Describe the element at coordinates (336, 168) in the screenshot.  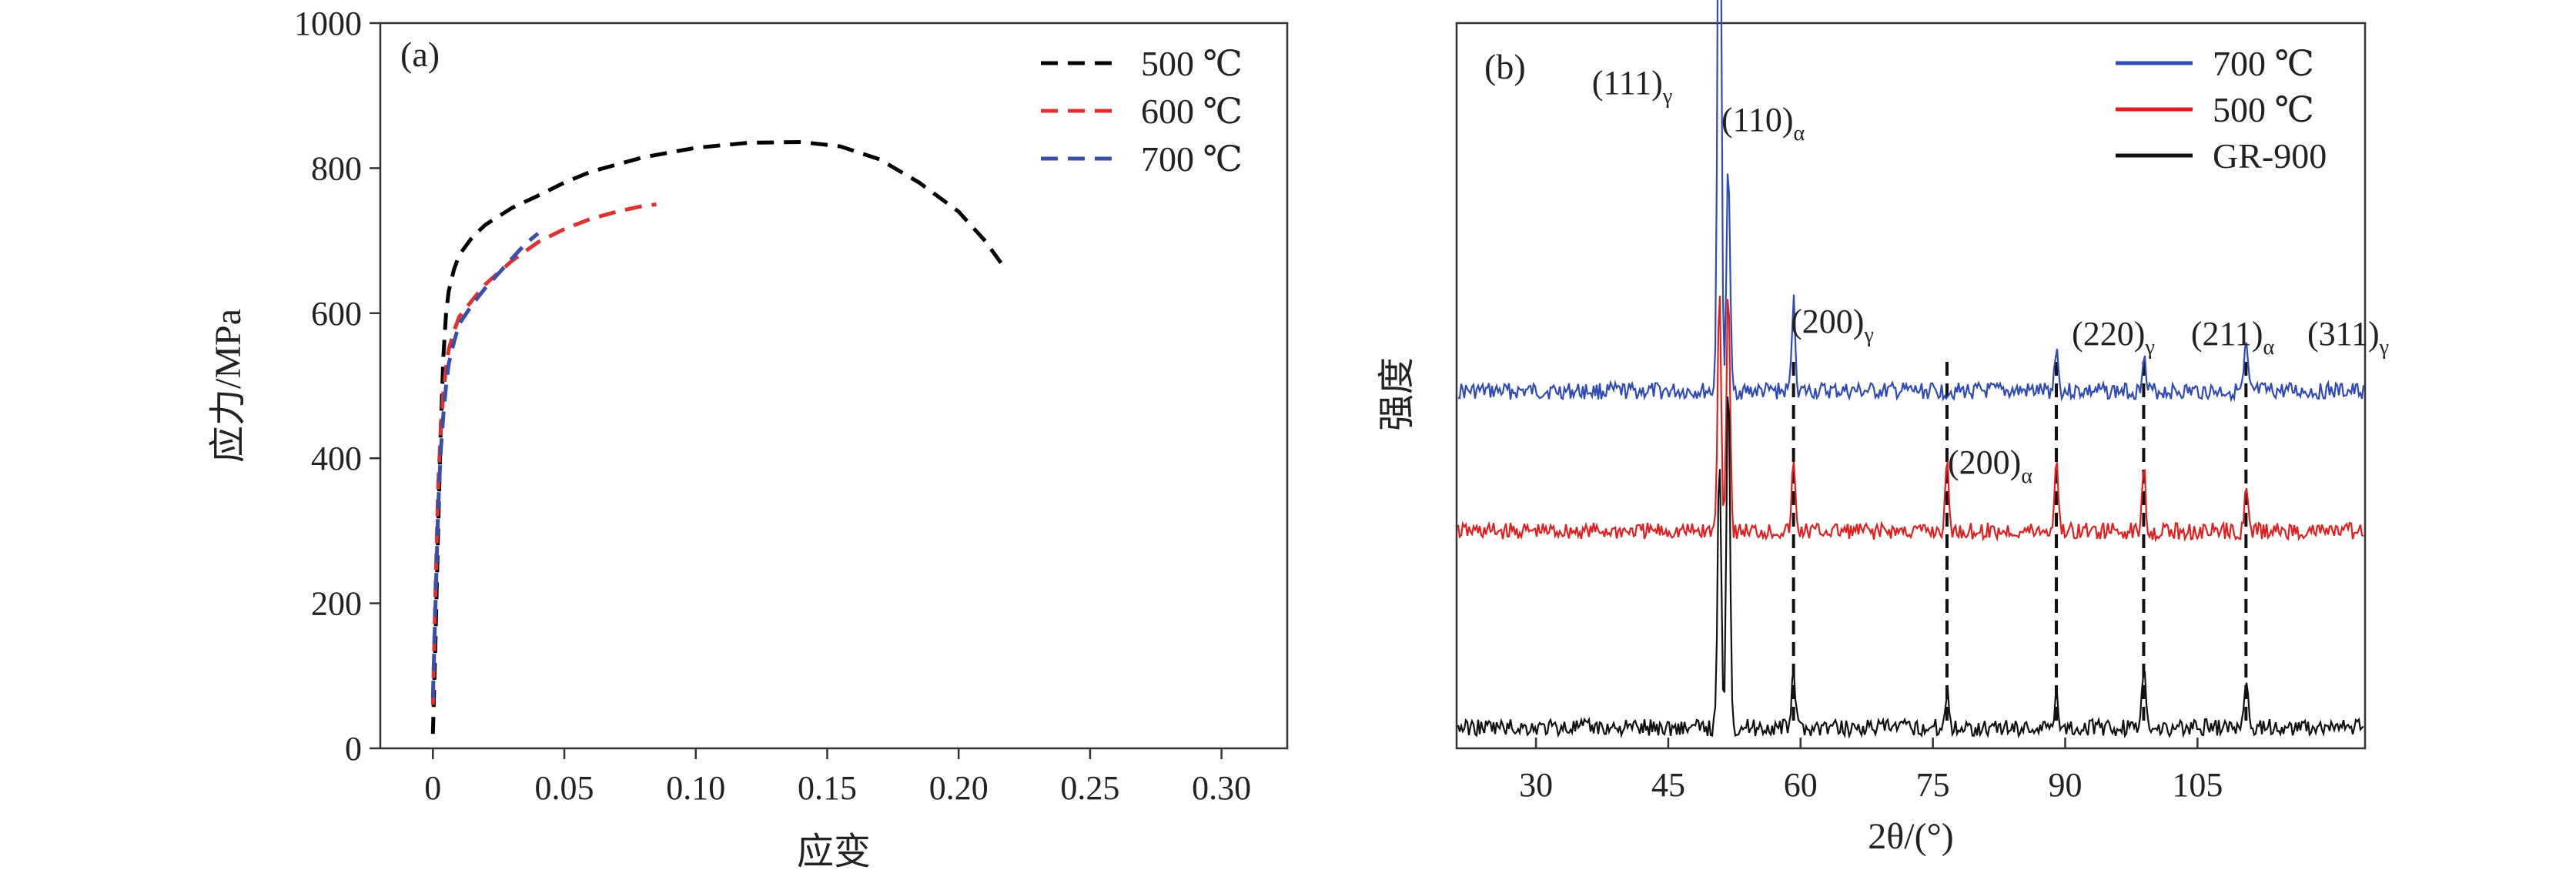
I see `y-tick-label-a: 800` at that location.